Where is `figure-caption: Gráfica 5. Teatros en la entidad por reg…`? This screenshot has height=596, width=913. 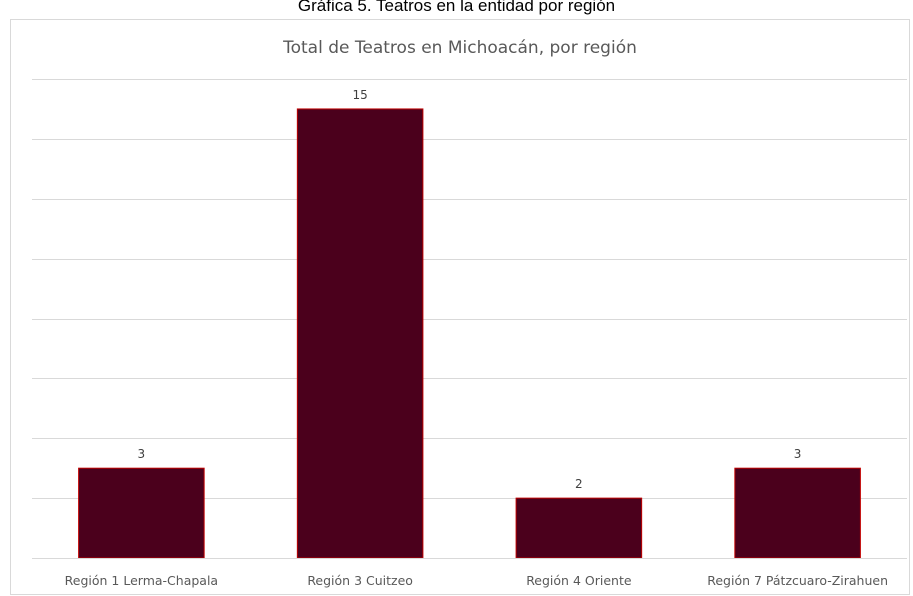
figure-caption: Gráfica 5. Teatros en la entidad por reg… is located at coordinates (456, 7).